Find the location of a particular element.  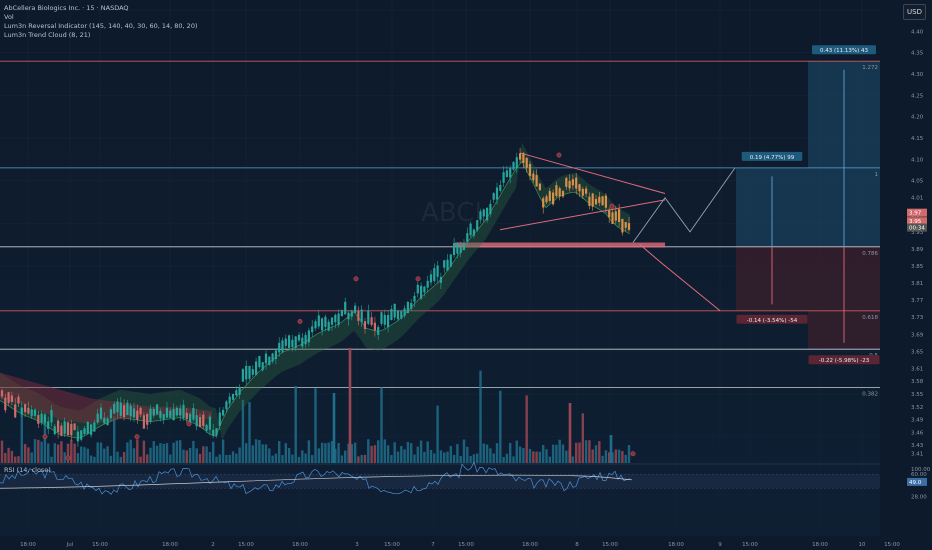

time-tick: 18:00 is located at coordinates (300, 545).